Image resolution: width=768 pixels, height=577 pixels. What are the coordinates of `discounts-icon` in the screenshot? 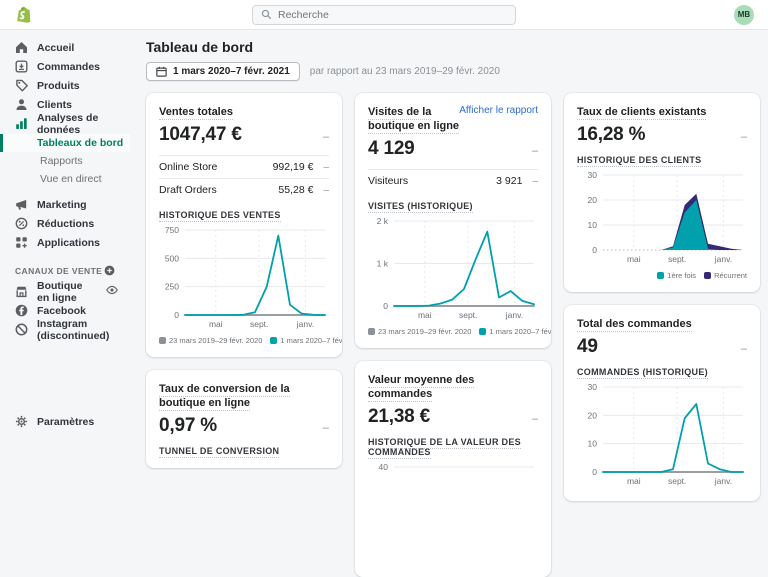 It's located at (21, 223).